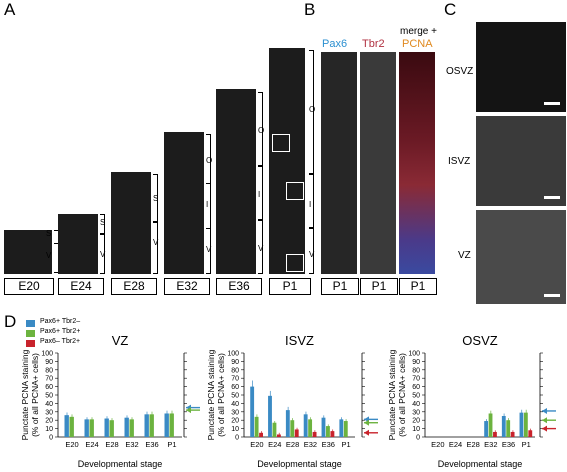  Describe the element at coordinates (464, 255) in the screenshot. I see `zone-label-vz: VZ` at that location.